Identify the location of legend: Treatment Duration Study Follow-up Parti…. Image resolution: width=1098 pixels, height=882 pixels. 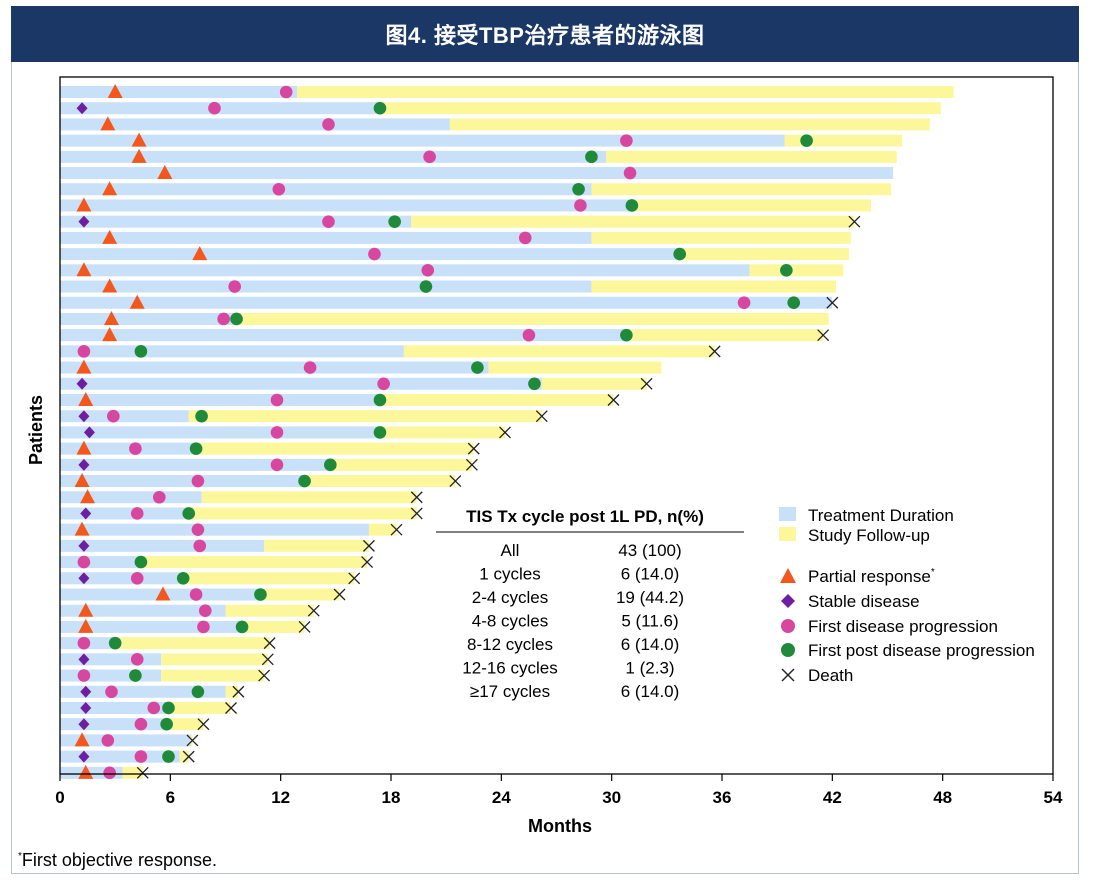
(907, 595).